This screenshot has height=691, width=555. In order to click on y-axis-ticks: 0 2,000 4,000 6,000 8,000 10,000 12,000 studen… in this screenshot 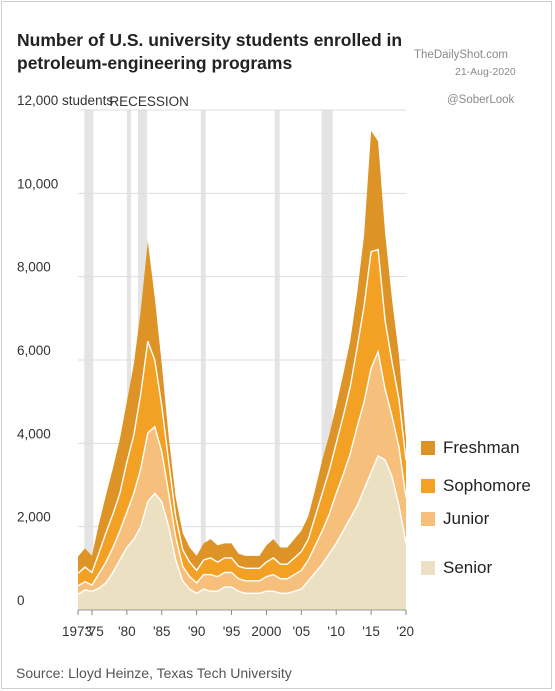, I will do `click(65, 350)`.